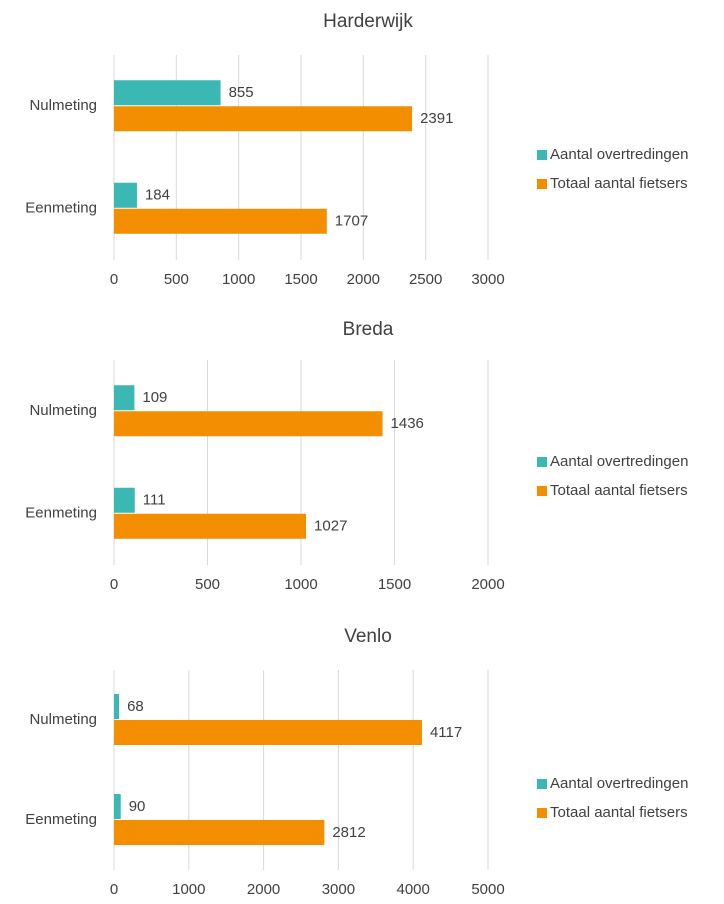 The height and width of the screenshot is (904, 724). I want to click on data-label: 4117, so click(446, 732).